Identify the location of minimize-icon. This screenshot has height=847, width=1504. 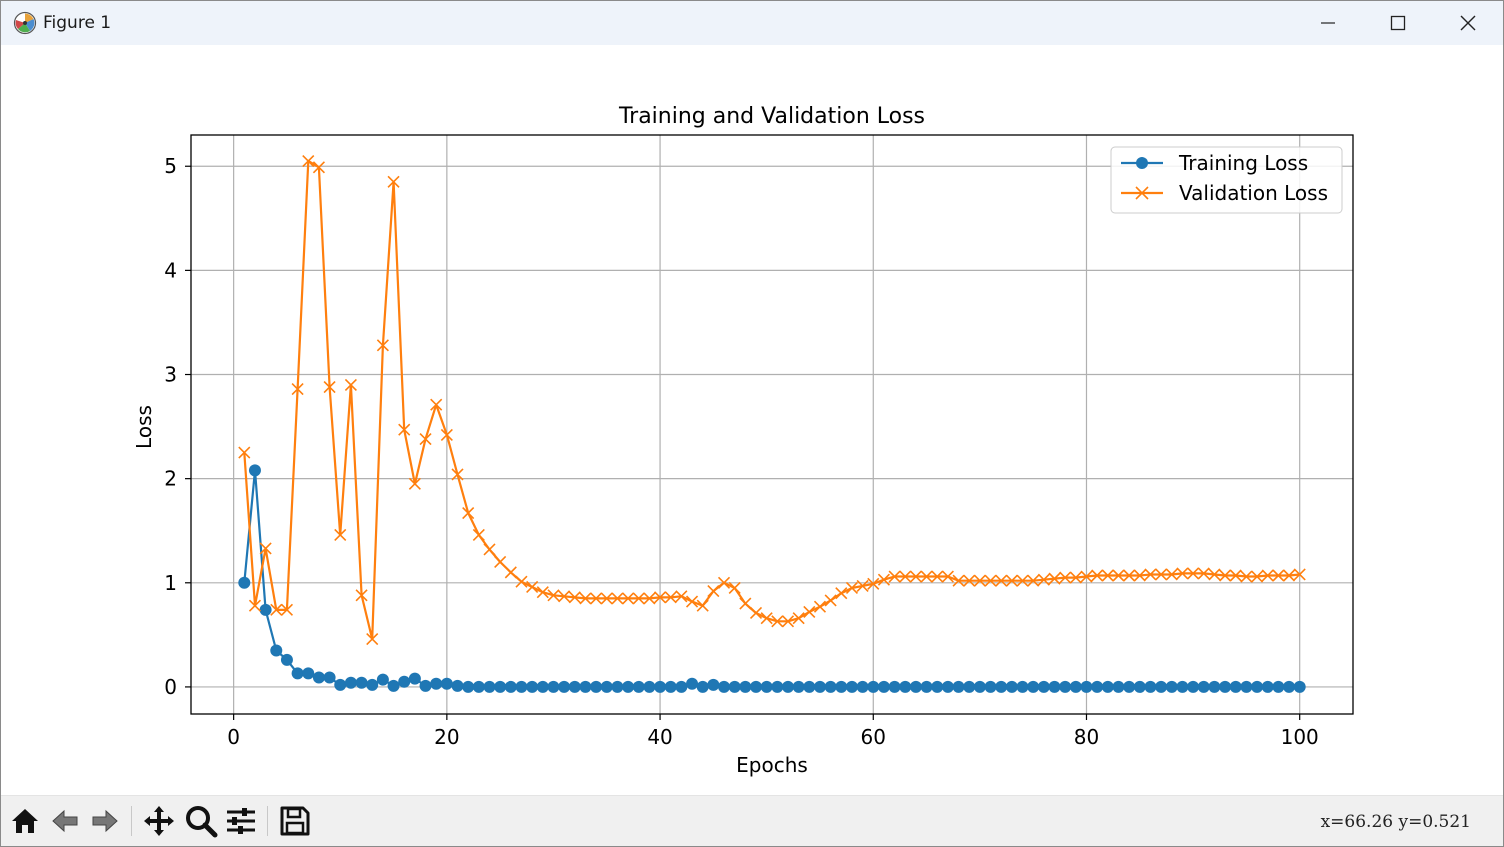
(1328, 23).